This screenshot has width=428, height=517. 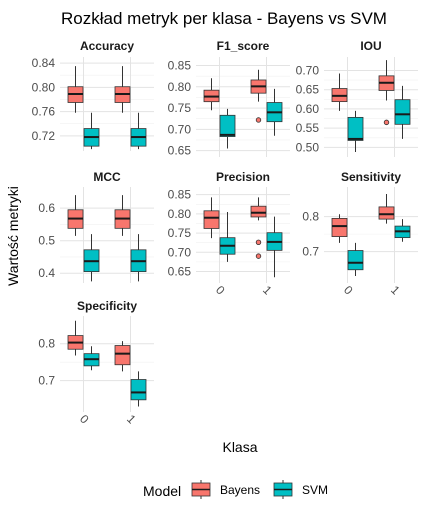 What do you see at coordinates (46, 273) in the screenshot?
I see `y-tick-label: 0.4` at bounding box center [46, 273].